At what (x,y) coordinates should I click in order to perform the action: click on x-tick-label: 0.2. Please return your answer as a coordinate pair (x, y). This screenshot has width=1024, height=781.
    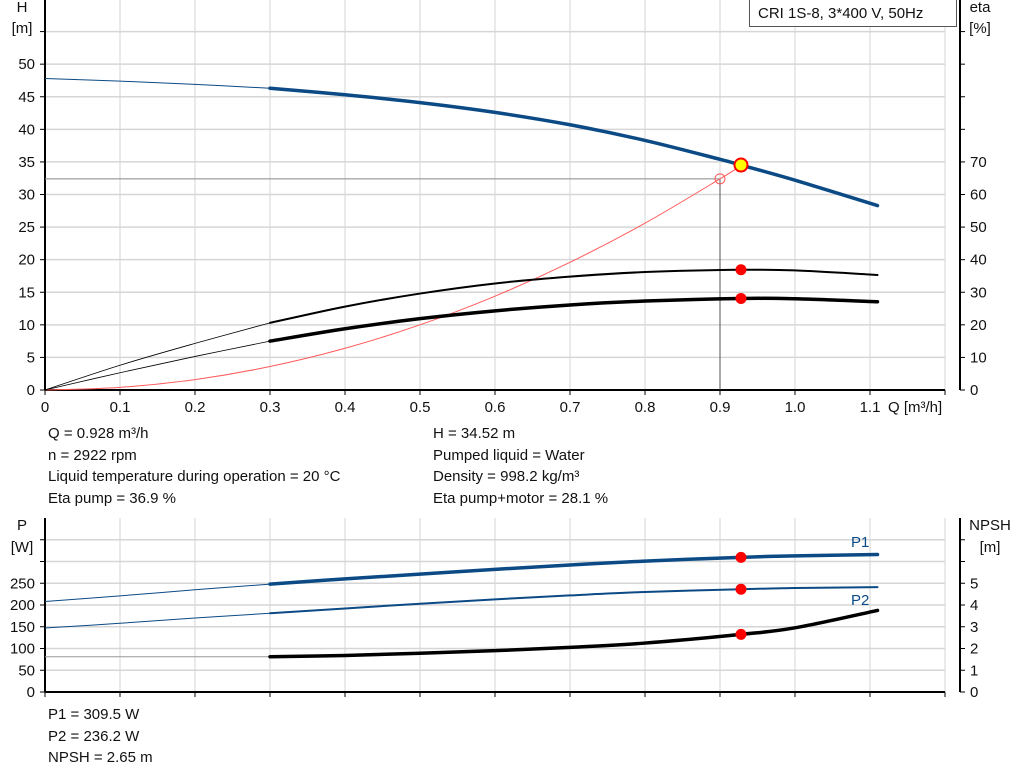
    Looking at the image, I should click on (195, 407).